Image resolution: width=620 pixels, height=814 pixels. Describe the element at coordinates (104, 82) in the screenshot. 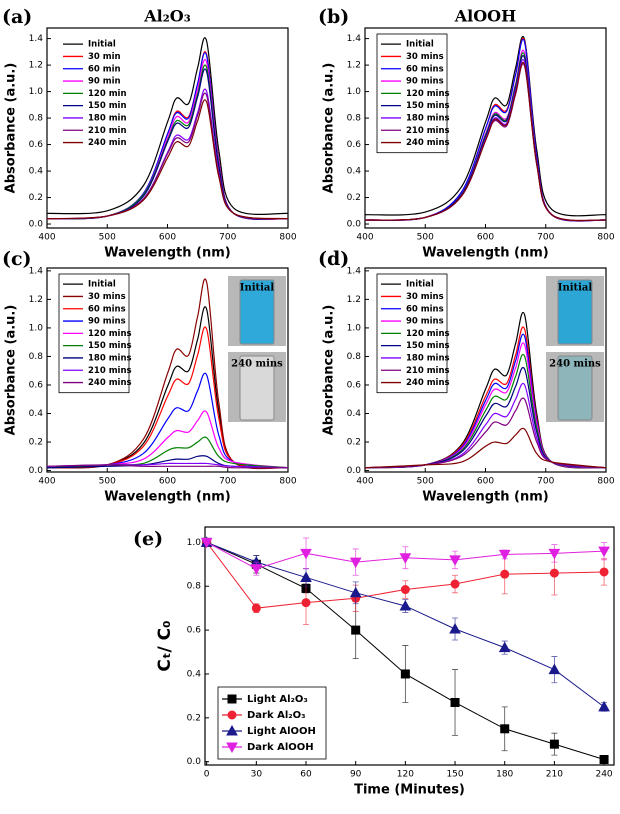

I see `legend-label: 90 min` at that location.